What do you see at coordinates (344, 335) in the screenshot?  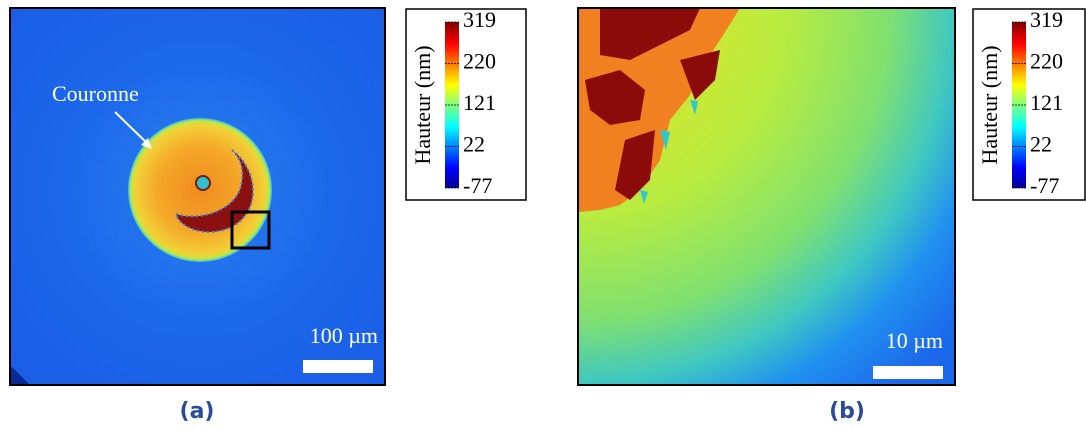 I see `scale-bar-label: 100 µm` at bounding box center [344, 335].